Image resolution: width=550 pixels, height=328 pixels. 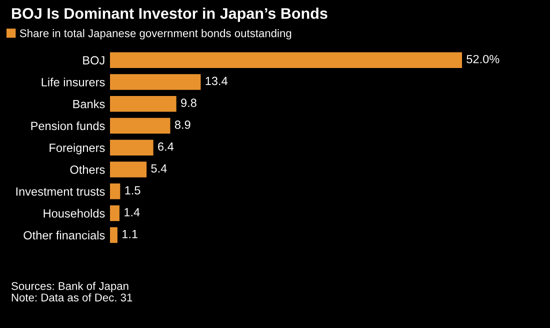 What do you see at coordinates (170, 15) in the screenshot?
I see `chart-title: BOJ Is Dominant Investor in Japan’s Bonds` at bounding box center [170, 15].